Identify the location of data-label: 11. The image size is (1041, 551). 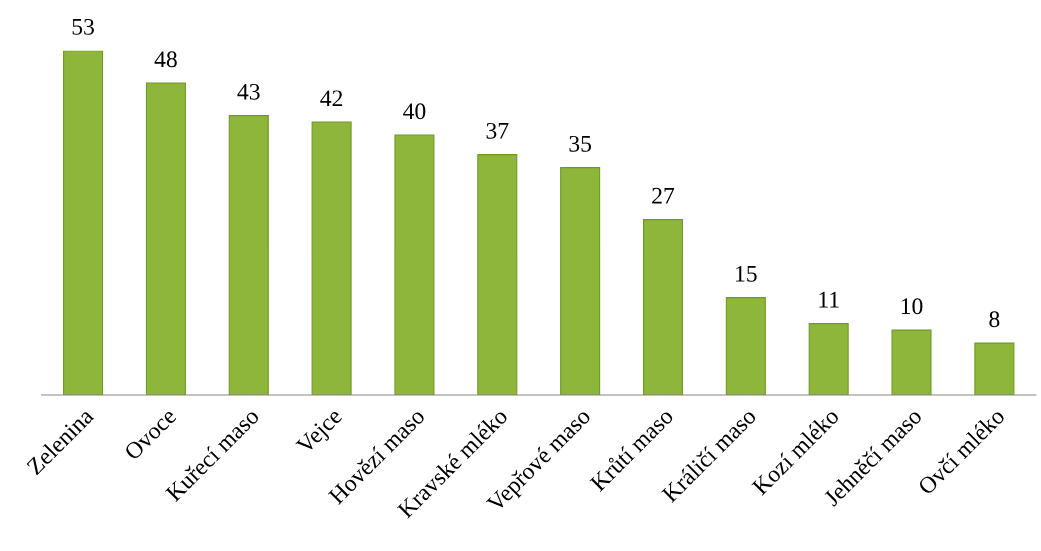
(829, 299).